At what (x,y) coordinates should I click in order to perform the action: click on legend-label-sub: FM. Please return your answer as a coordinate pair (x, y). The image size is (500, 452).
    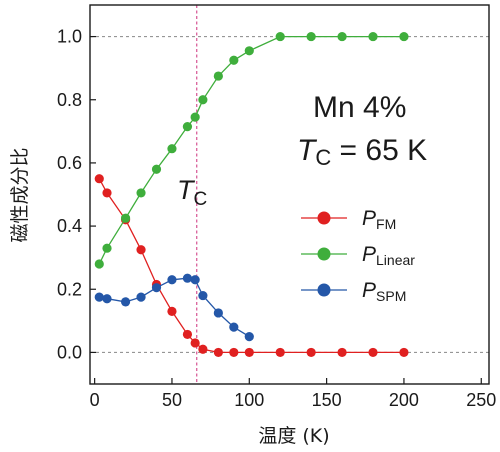
    Looking at the image, I should click on (386, 224).